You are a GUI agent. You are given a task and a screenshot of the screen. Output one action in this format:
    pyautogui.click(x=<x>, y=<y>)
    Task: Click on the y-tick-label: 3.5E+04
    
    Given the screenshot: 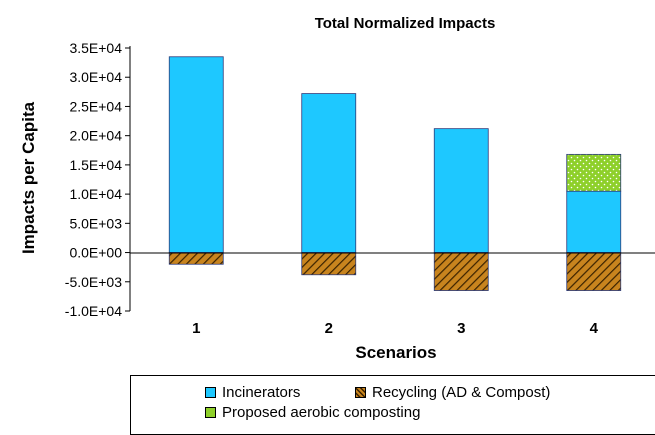 What is the action you would take?
    pyautogui.click(x=95, y=48)
    